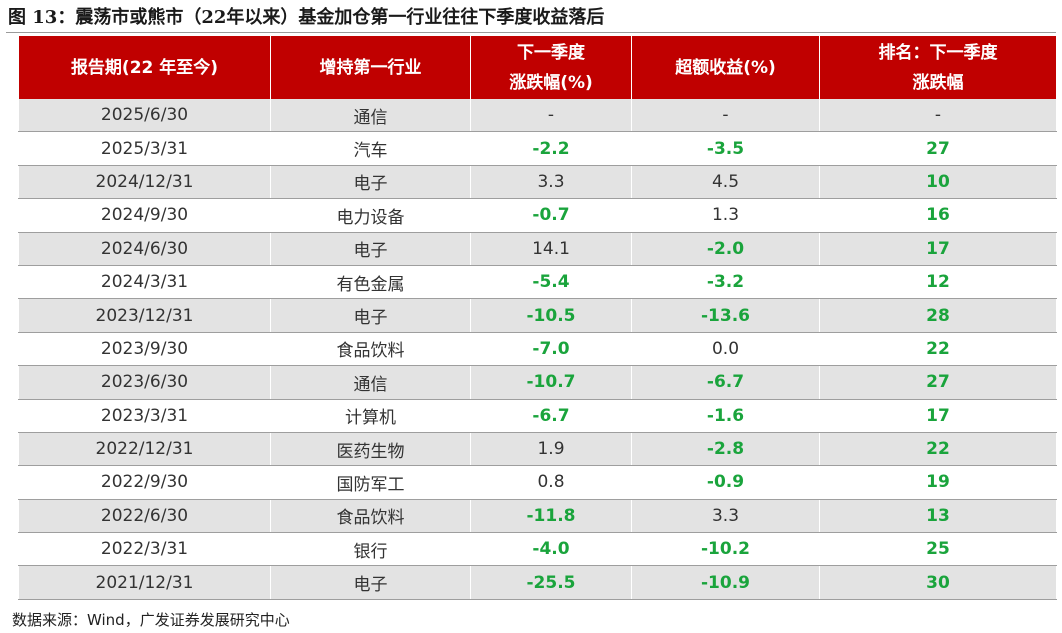  I want to click on header-top-industry: 增持第一行业, so click(370, 67).